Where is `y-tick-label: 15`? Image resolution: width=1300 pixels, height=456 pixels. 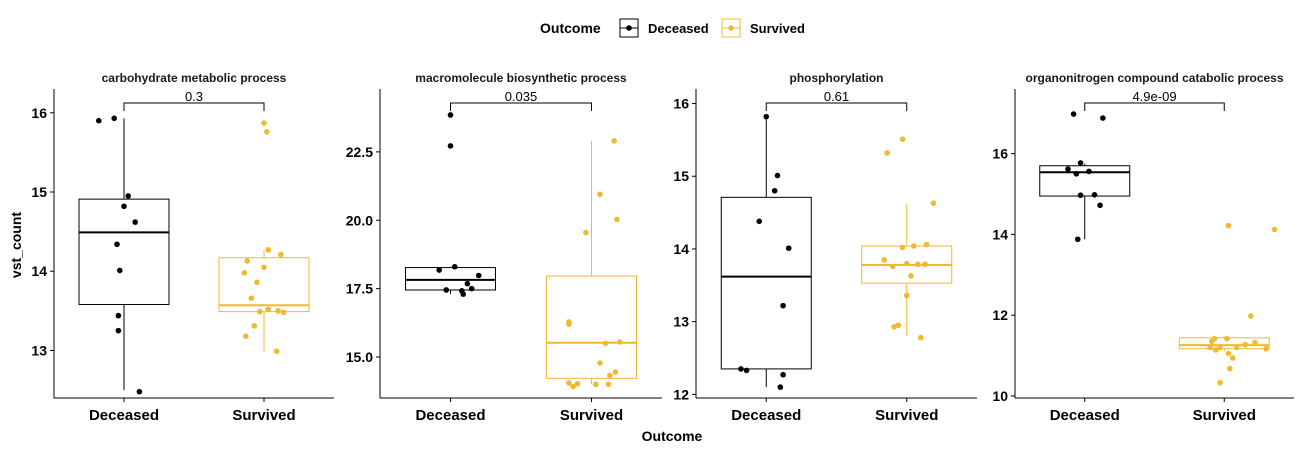 y-tick-label: 15 is located at coordinates (39, 192).